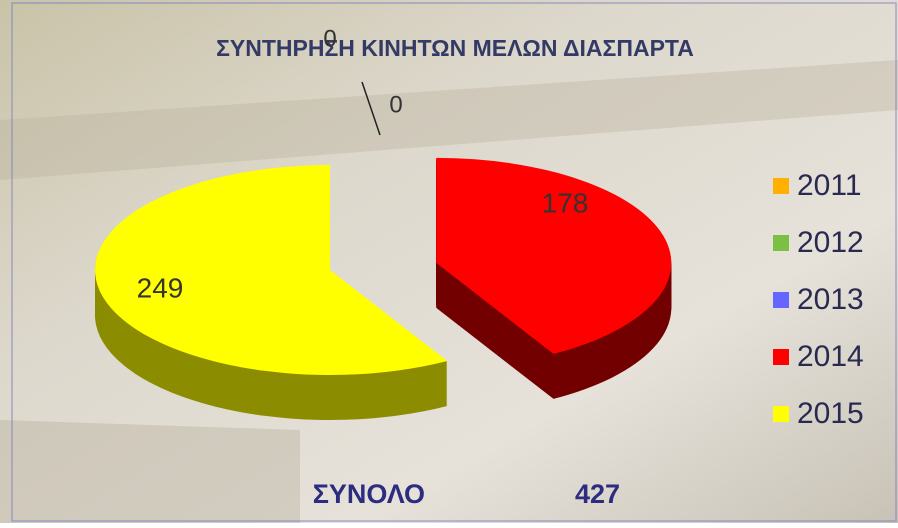  Describe the element at coordinates (830, 242) in the screenshot. I see `legend-label: 2012` at that location.